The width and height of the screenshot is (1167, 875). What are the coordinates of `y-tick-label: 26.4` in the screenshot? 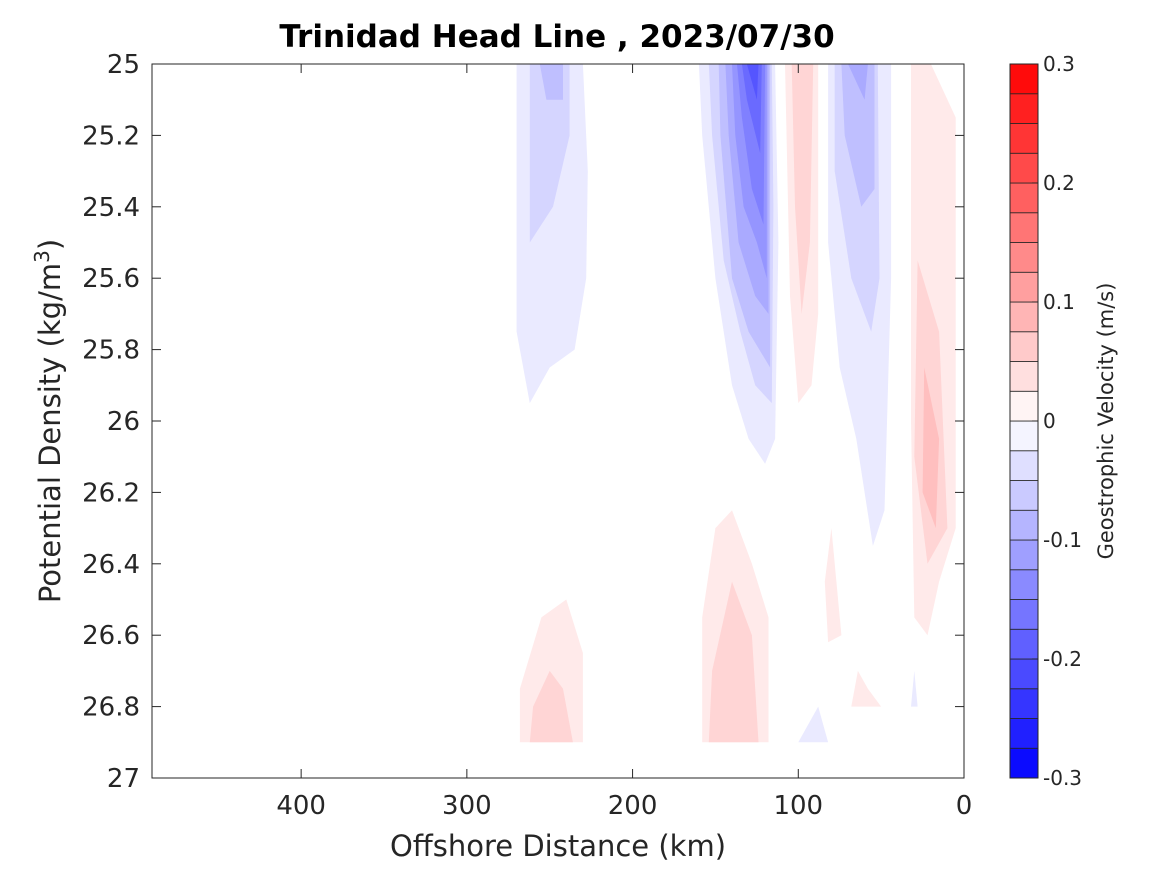 It's located at (111, 565).